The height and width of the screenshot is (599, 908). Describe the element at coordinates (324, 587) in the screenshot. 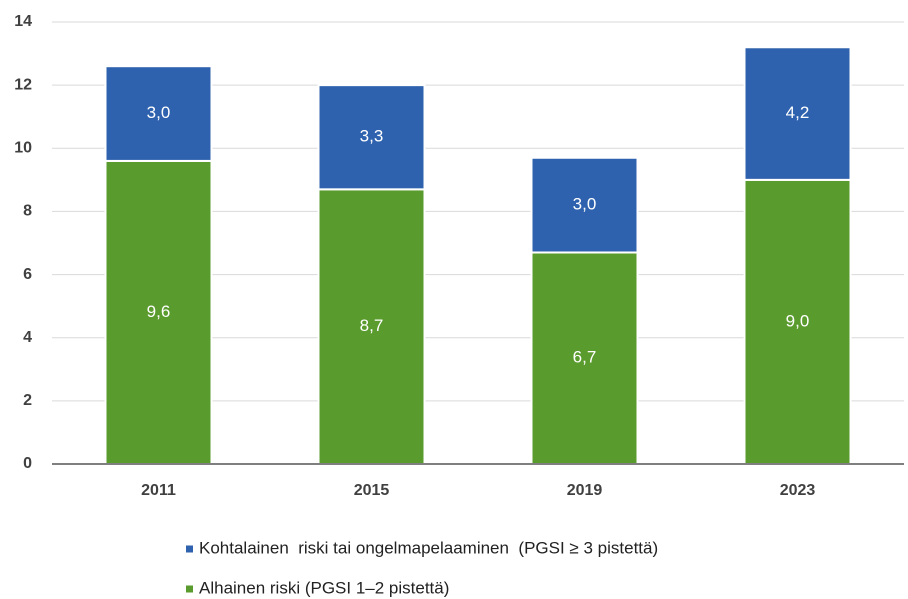

I see `legend-label: Alhainen riski (PGSI 1–2 pistettä)` at that location.